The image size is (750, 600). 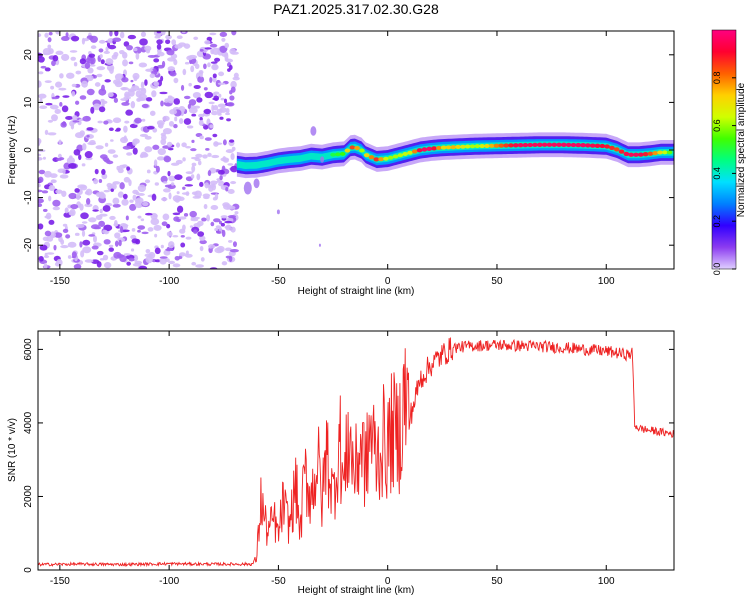 What do you see at coordinates (356, 9) in the screenshot?
I see `figure-title: PAZ1.2025.317.02.30.G28` at bounding box center [356, 9].